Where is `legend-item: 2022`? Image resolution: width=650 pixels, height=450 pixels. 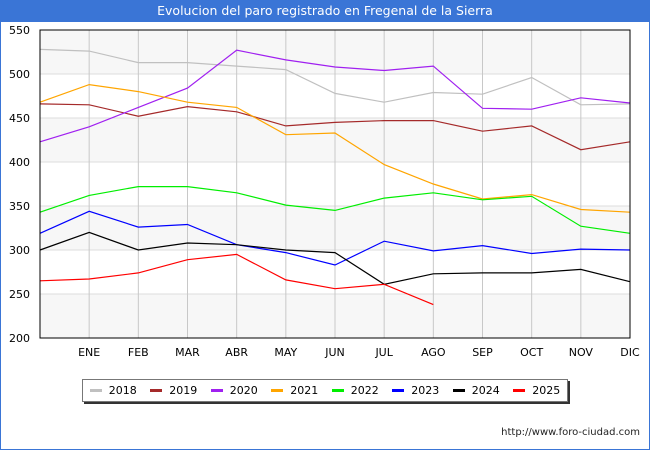
legend-item: 2022 is located at coordinates (355, 390).